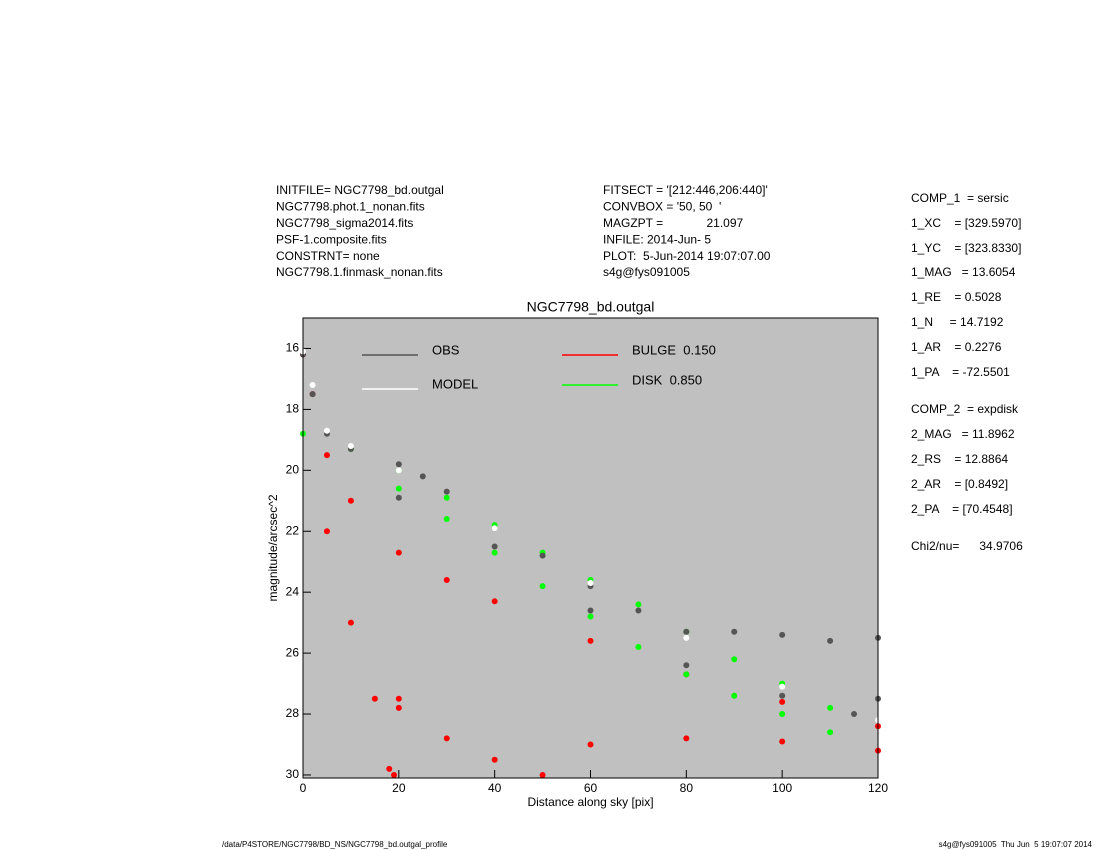 The height and width of the screenshot is (850, 1100). I want to click on fit-parameter: 2_RS = 12.8864, so click(959, 459).